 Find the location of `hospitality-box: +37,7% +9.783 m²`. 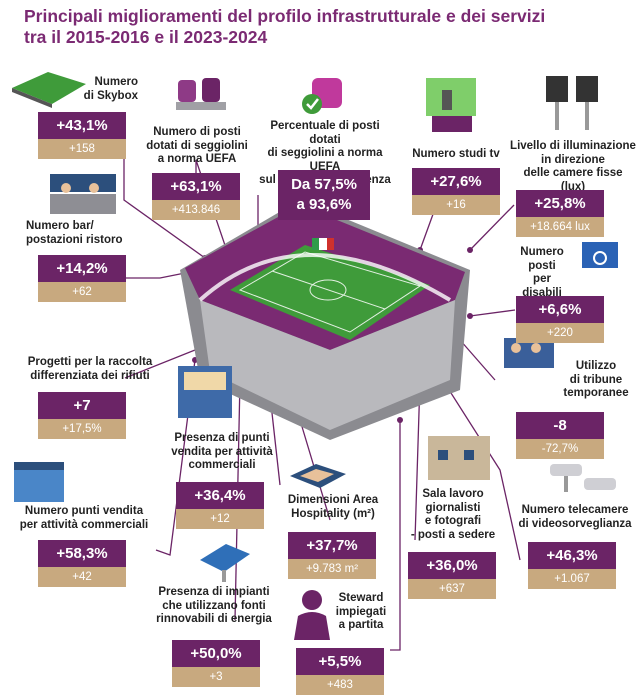

hospitality-box: +37,7% +9.783 m² is located at coordinates (332, 555).